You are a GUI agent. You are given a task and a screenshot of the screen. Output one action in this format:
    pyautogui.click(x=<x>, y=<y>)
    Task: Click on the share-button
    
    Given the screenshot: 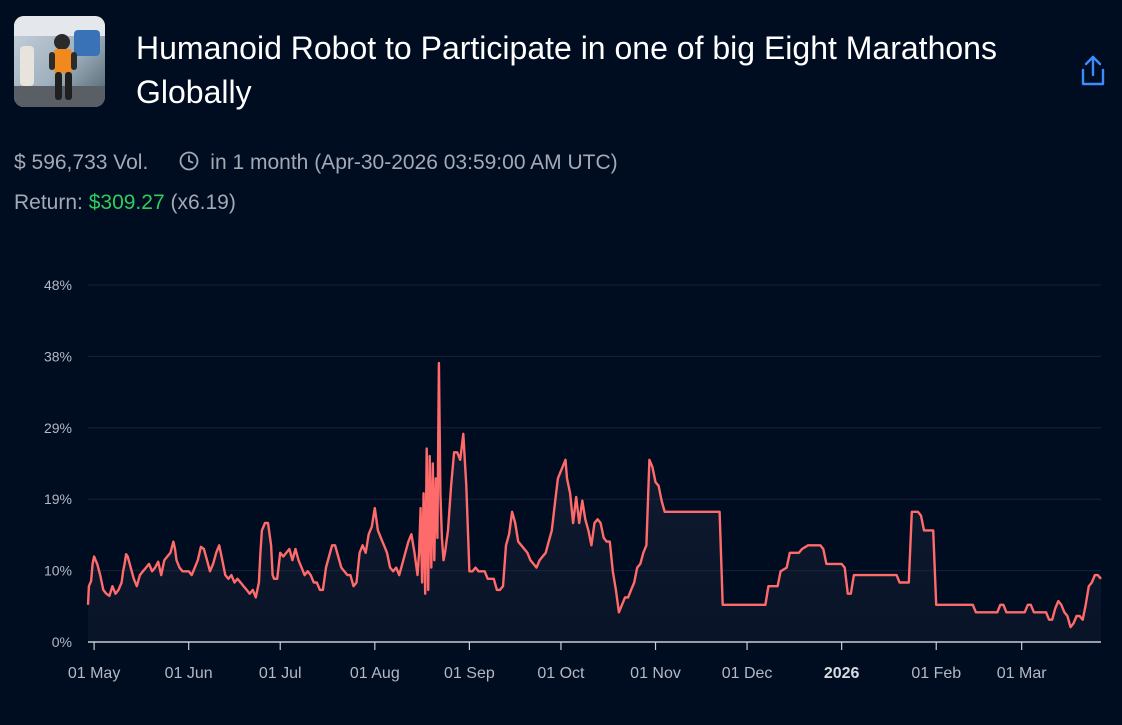 What is the action you would take?
    pyautogui.click(x=1093, y=71)
    